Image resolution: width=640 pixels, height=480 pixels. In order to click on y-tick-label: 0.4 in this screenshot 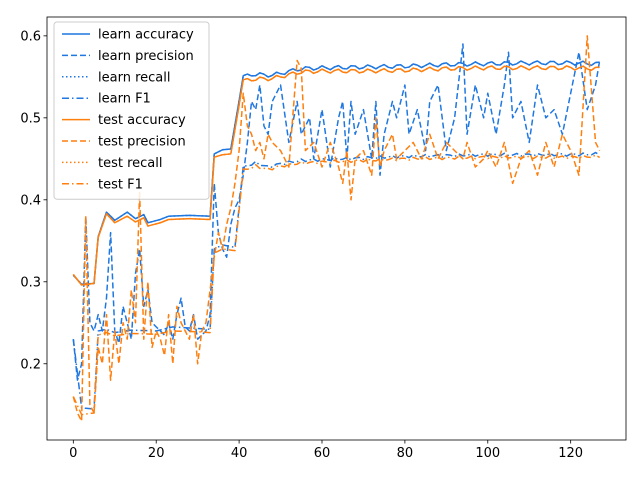, I will do `click(30, 200)`.